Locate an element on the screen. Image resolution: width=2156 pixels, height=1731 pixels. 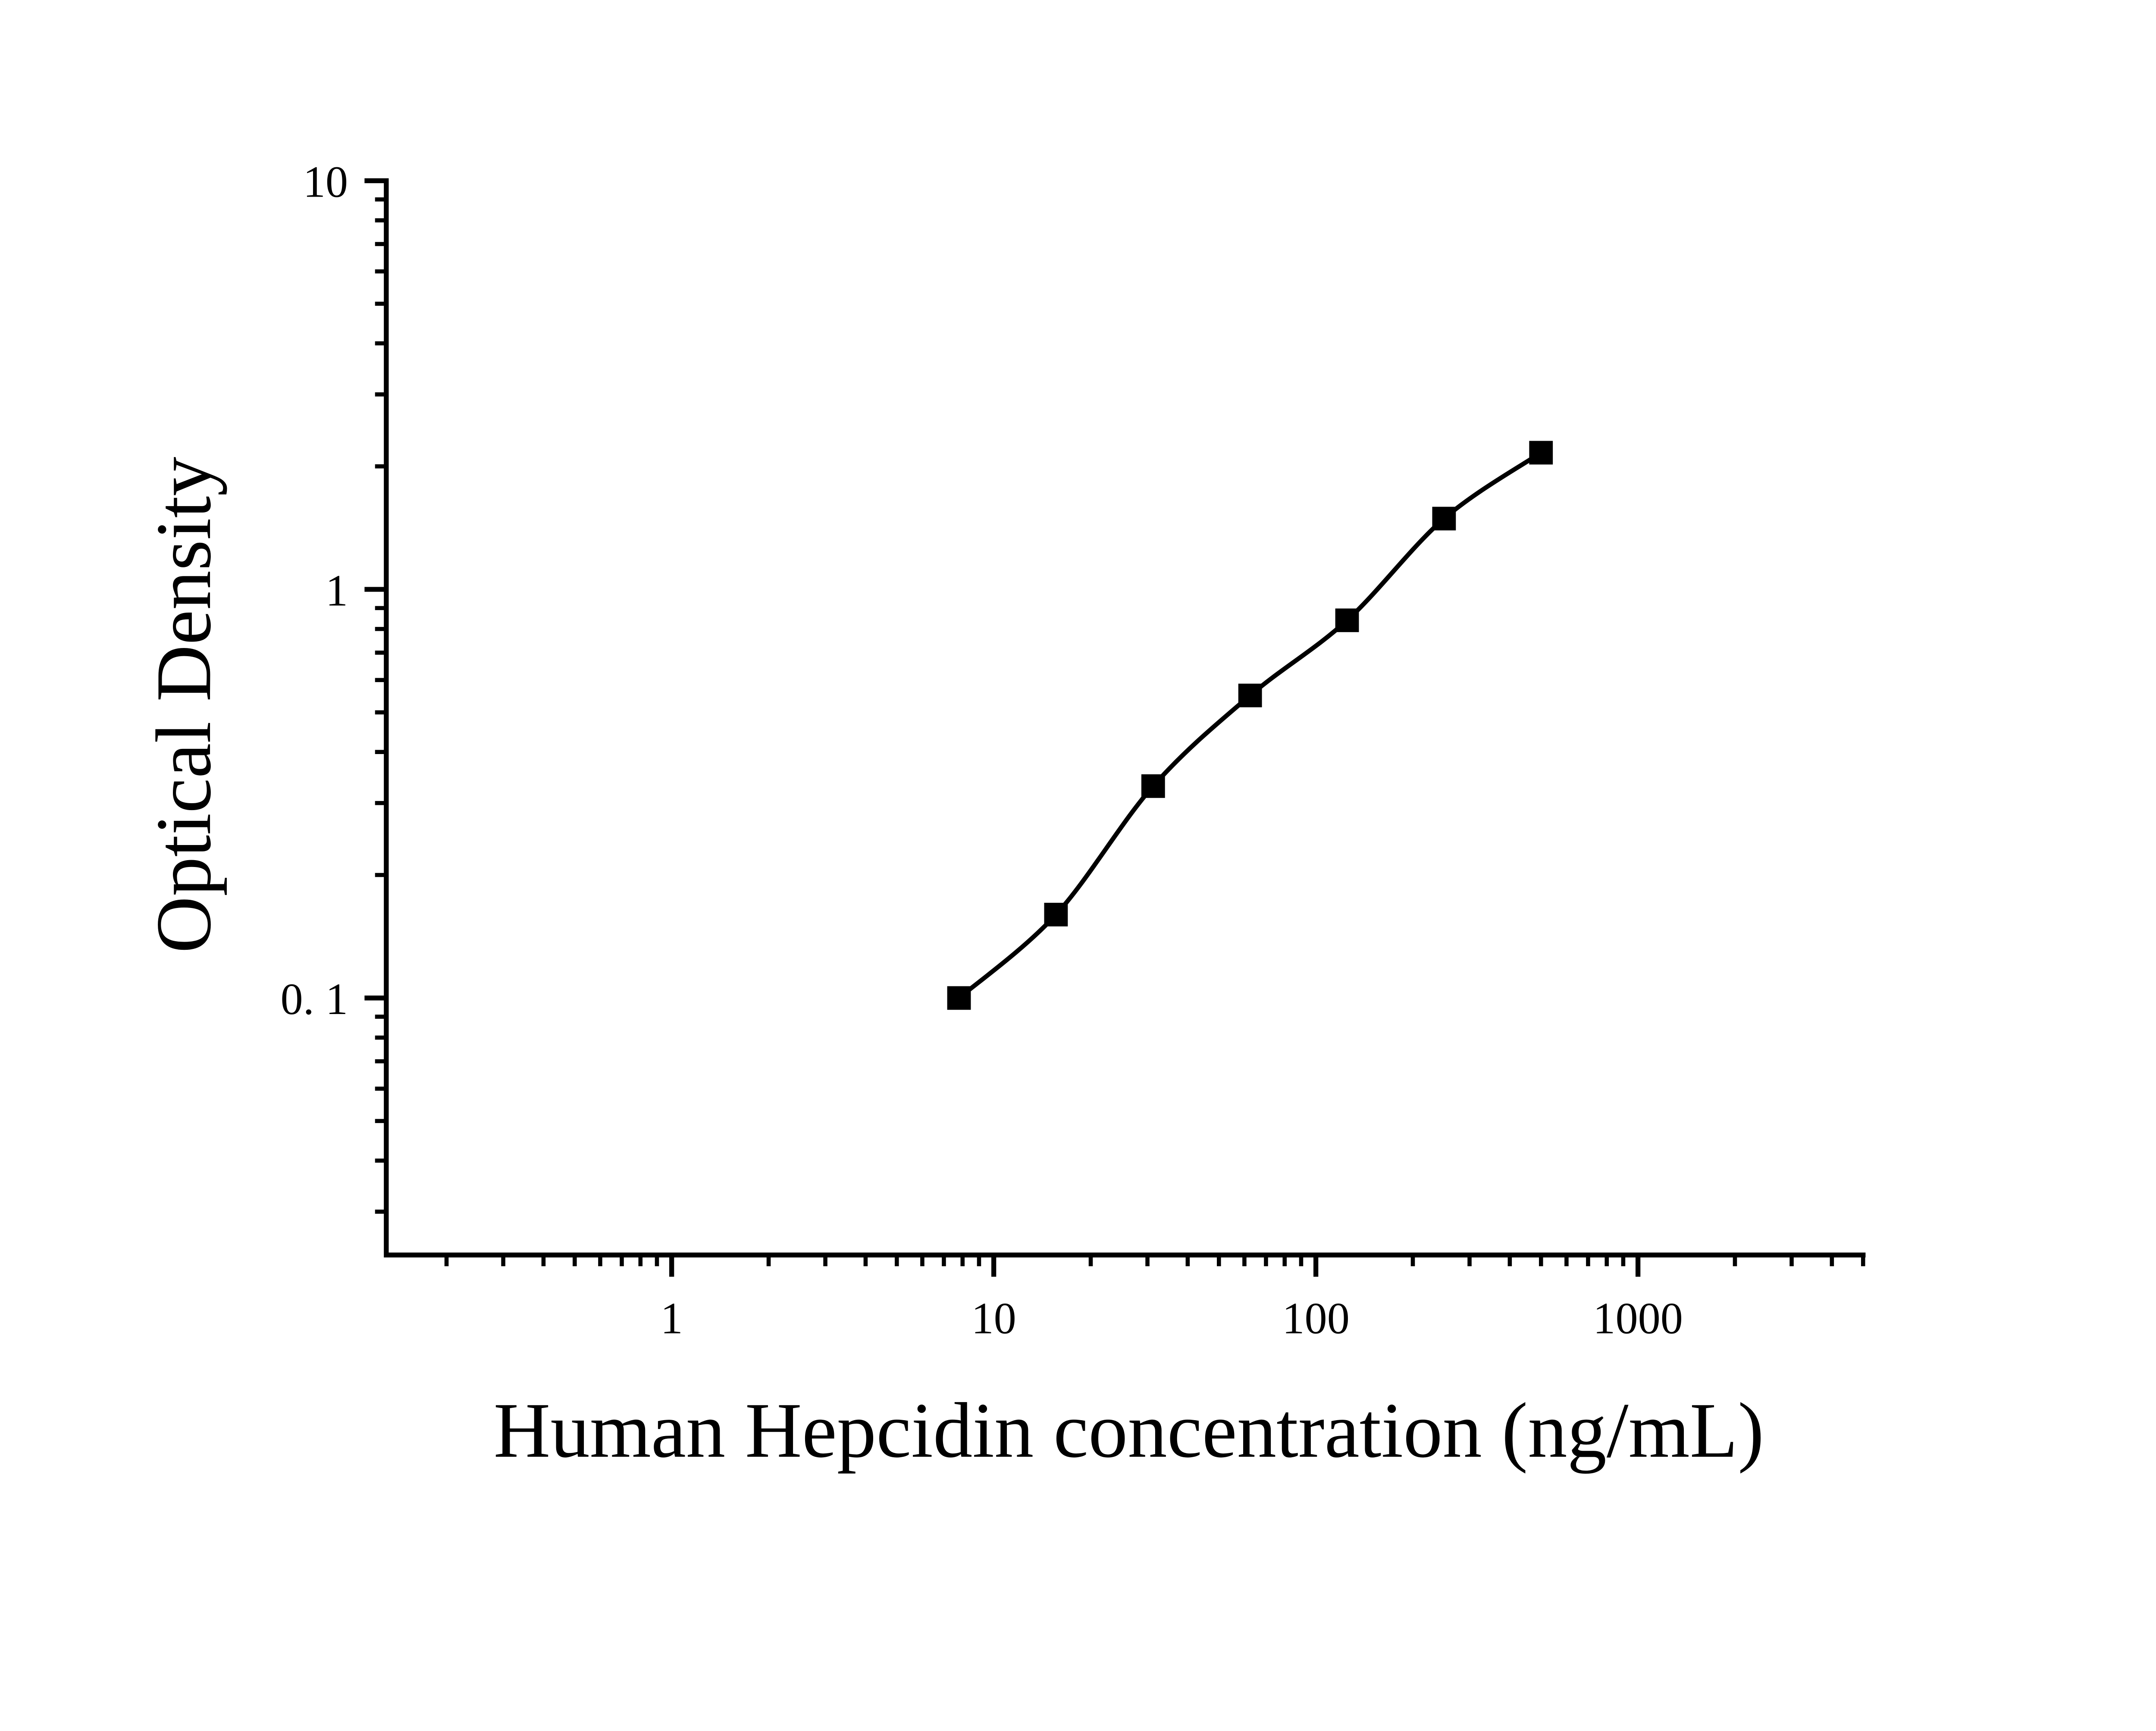
x-axis-title: Human Hepcidin concentration (ng/mL) is located at coordinates (1129, 1430).